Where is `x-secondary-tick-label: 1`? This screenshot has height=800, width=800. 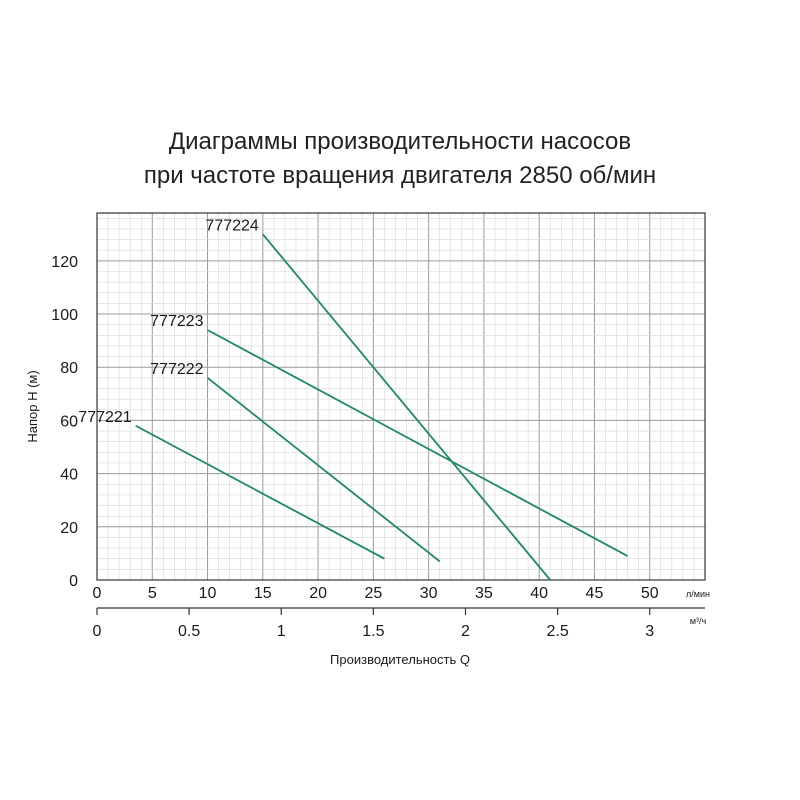
x-secondary-tick-label: 1 is located at coordinates (281, 631).